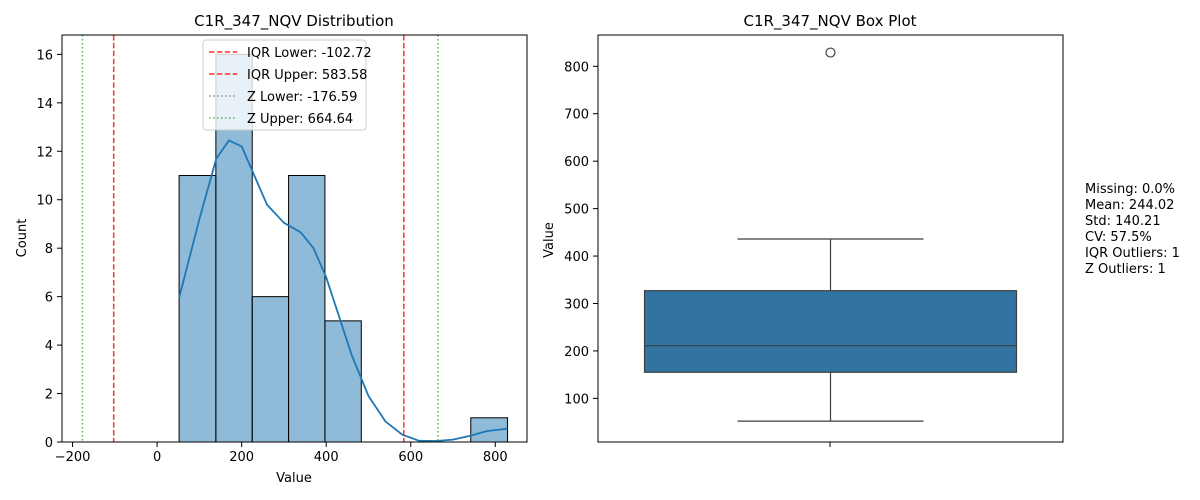 Image resolution: width=1200 pixels, height=500 pixels. Describe the element at coordinates (294, 21) in the screenshot. I see `histogram-title: C1R_347_NQV Distribution` at that location.